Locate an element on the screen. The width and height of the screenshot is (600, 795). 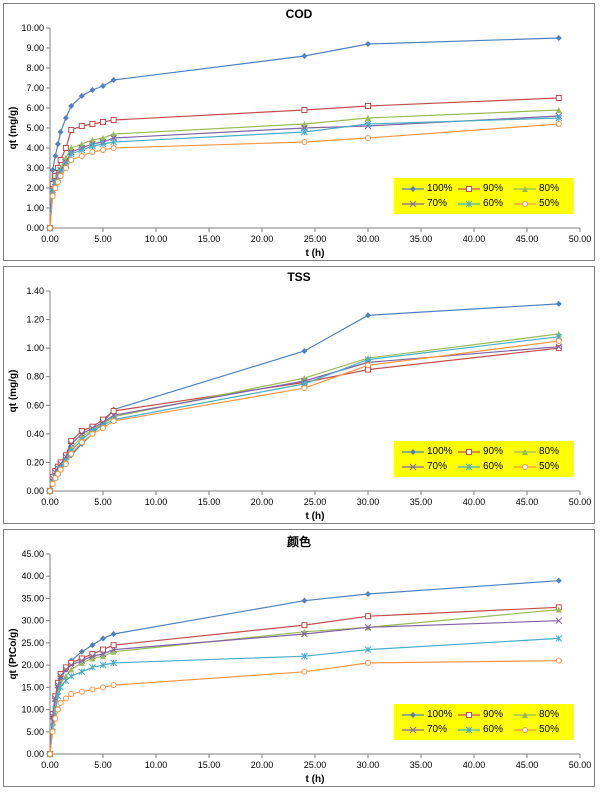
svg-text: 0.60 is located at coordinates (35, 405).